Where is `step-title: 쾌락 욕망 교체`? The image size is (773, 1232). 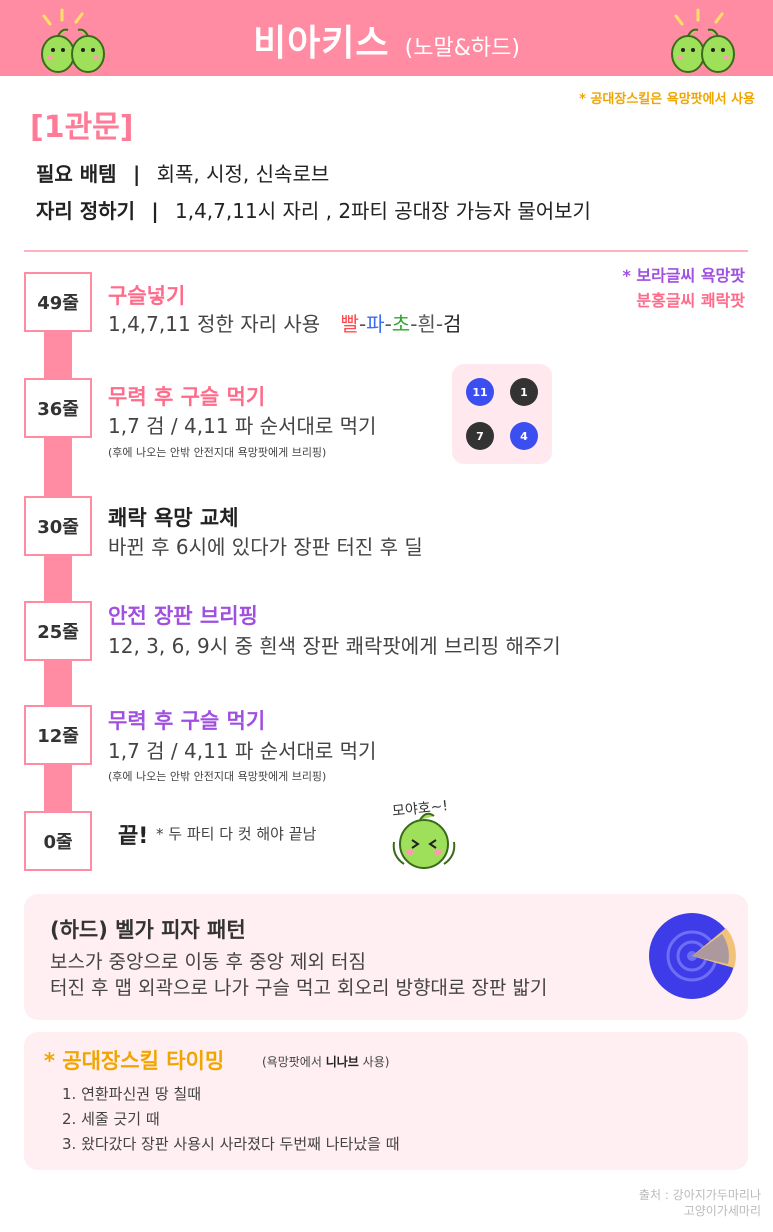 step-title: 쾌락 욕망 교체 is located at coordinates (173, 518).